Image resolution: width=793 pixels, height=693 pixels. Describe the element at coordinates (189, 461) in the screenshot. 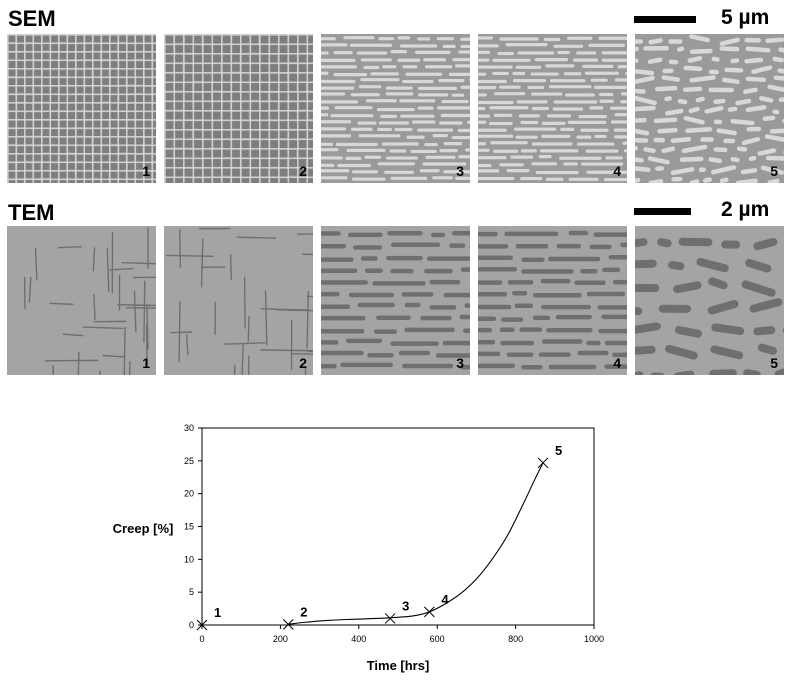

I see `y-tick-label: 25` at that location.